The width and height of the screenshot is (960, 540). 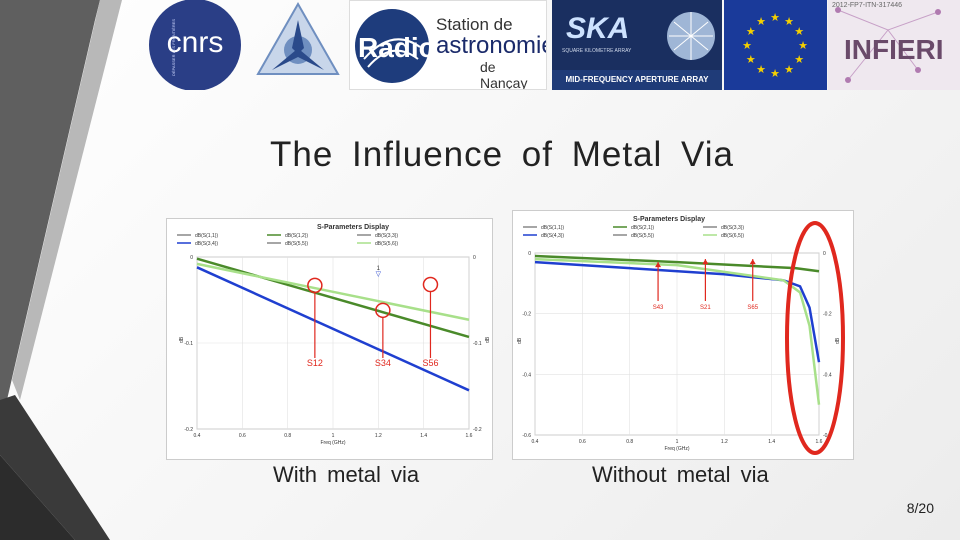 I want to click on network-graph-icon, so click(x=888, y=45).